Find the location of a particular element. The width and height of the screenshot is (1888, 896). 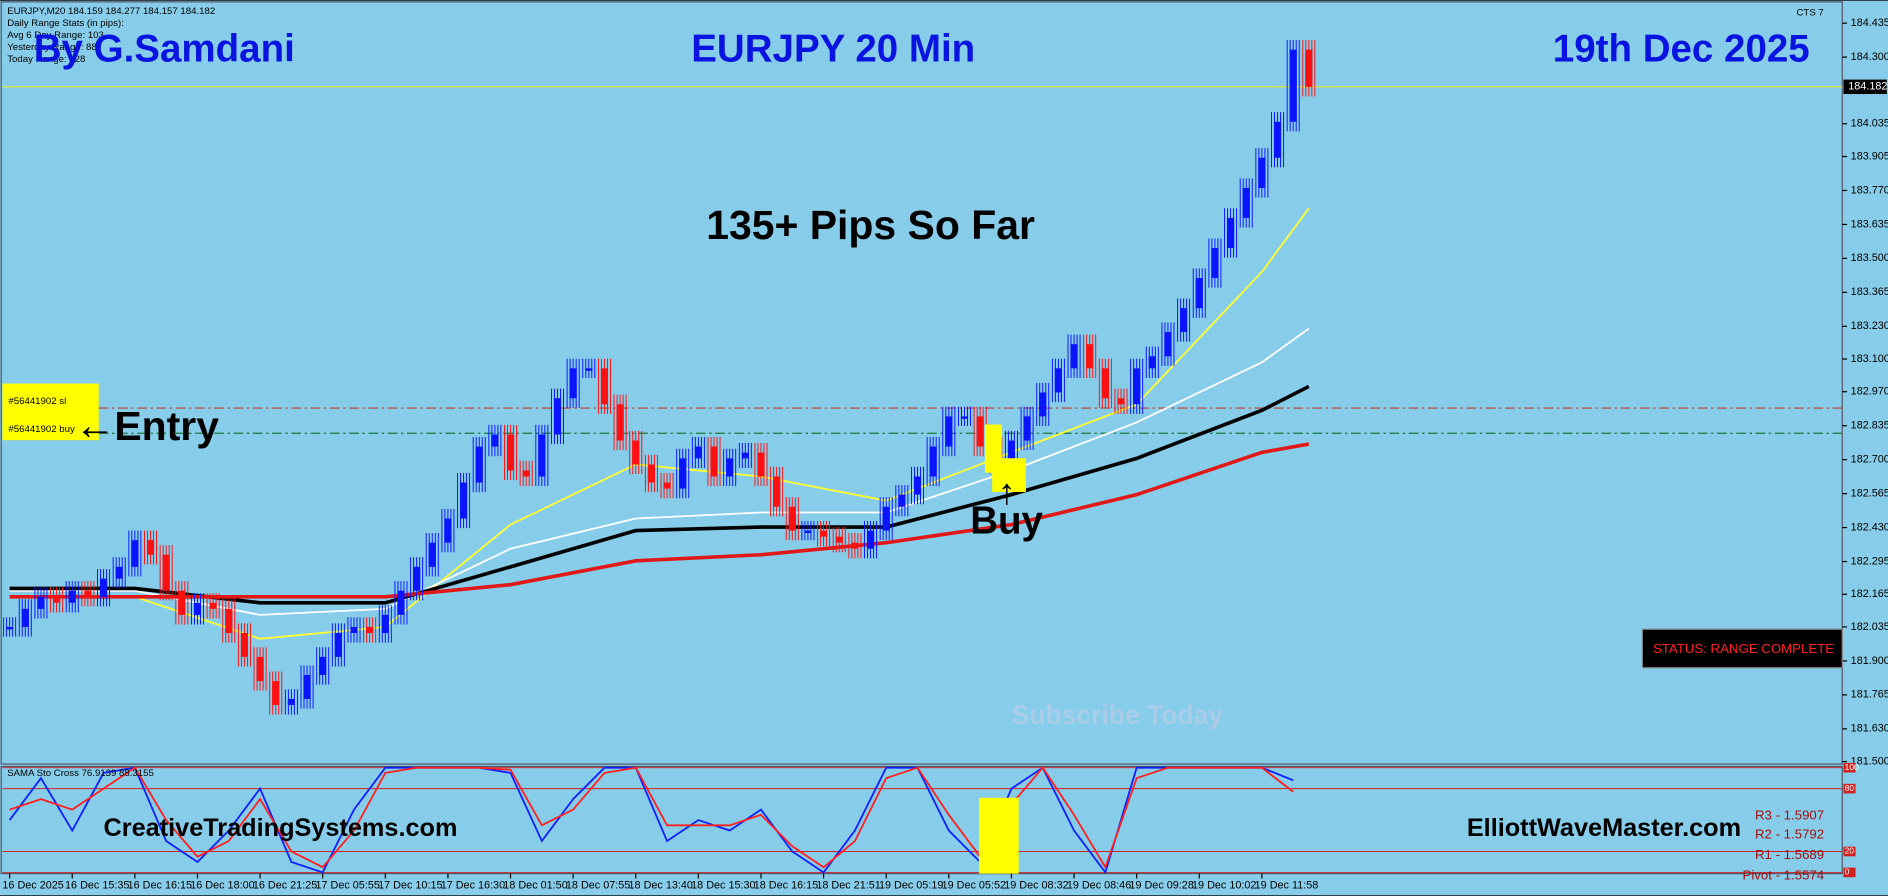

date: 19th Dec 2025 is located at coordinates (1681, 48).